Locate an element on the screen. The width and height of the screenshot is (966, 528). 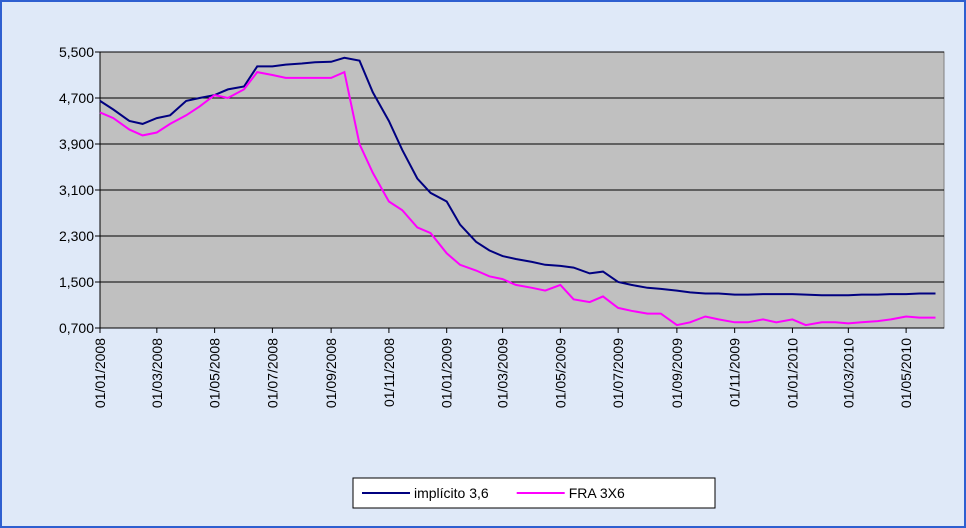
x-tick-label: 01/05/2008 is located at coordinates (215, 373).